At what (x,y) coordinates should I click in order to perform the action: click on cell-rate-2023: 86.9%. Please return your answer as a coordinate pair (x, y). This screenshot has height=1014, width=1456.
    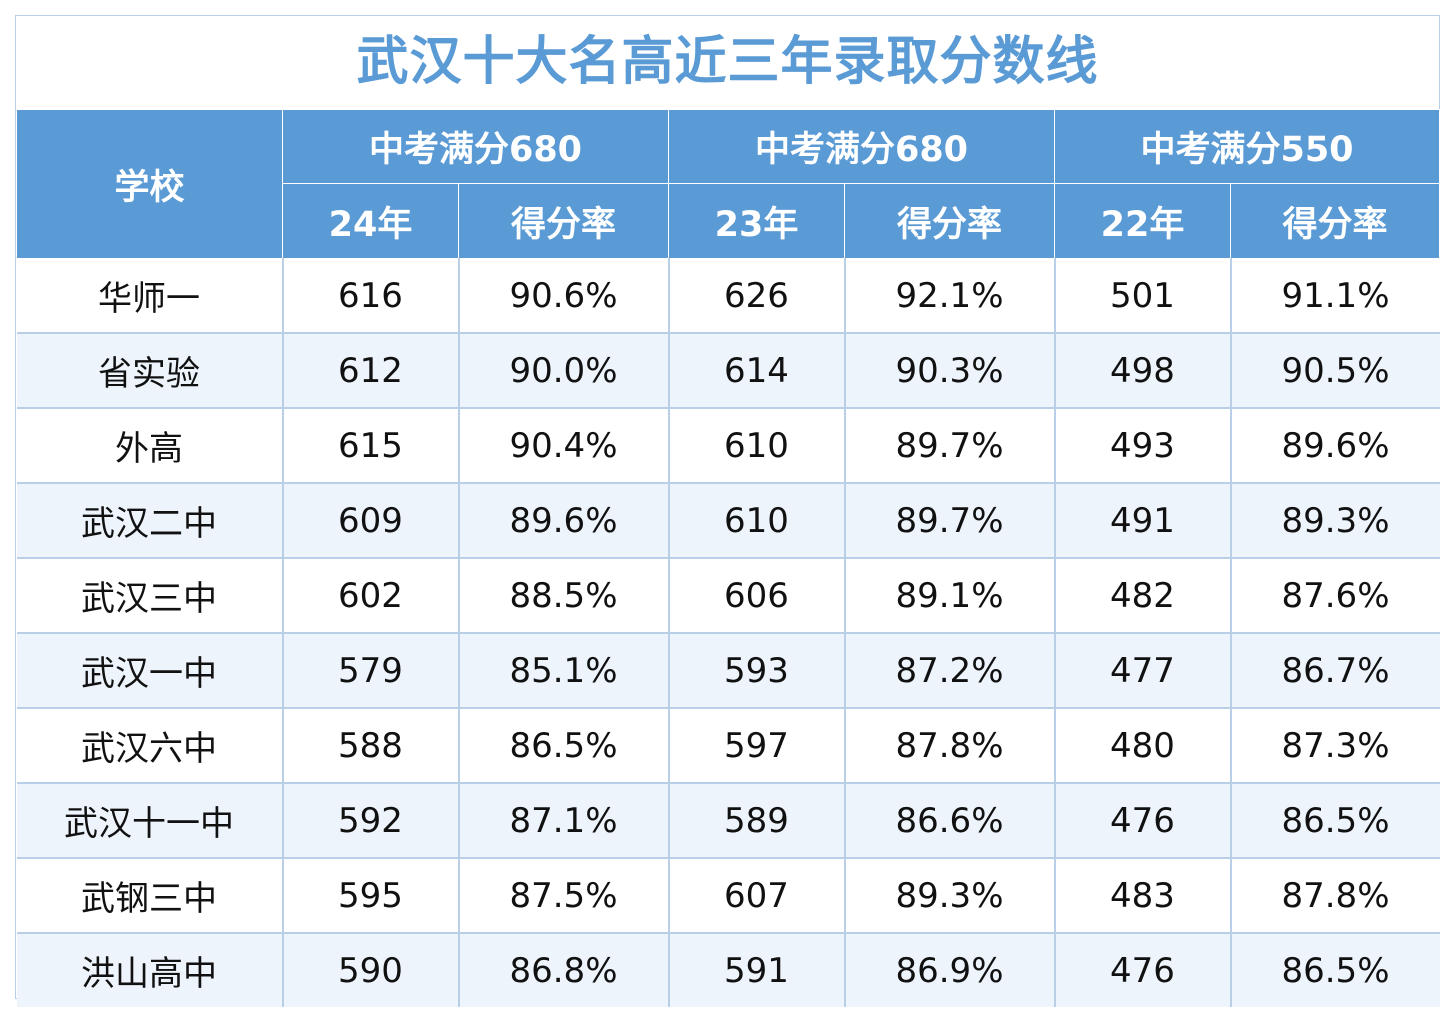
    Looking at the image, I should click on (950, 970).